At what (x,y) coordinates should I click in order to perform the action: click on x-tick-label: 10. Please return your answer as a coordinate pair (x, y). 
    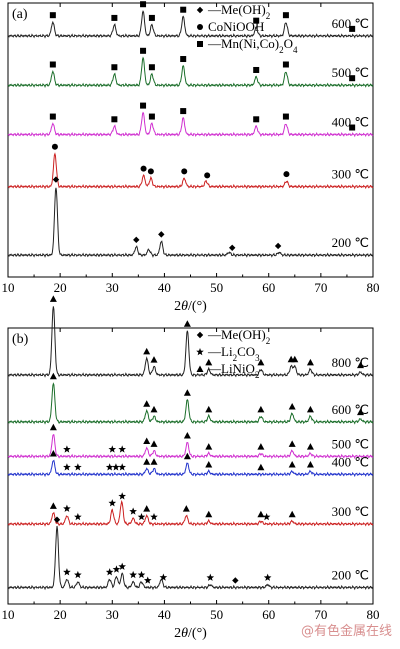
    Looking at the image, I should click on (8, 614).